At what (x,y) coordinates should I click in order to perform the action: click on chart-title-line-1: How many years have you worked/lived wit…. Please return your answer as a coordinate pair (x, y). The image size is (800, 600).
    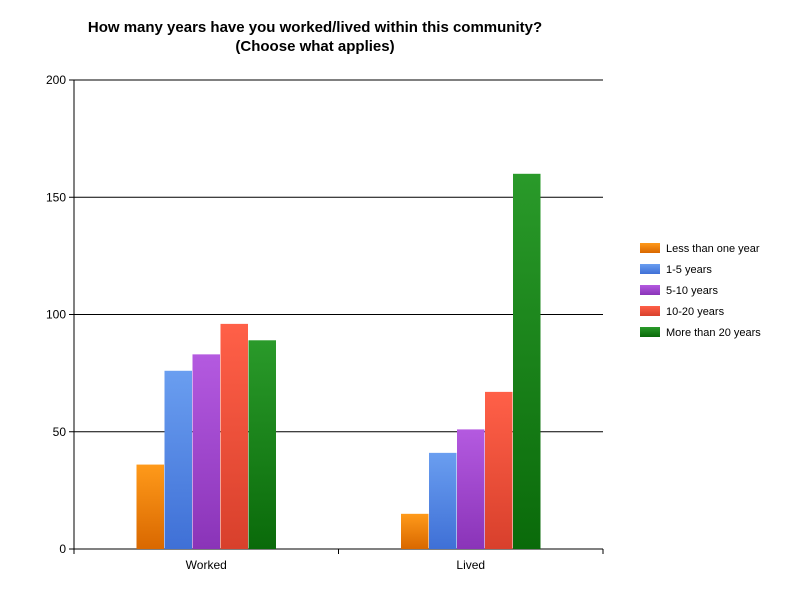
    Looking at the image, I should click on (315, 27).